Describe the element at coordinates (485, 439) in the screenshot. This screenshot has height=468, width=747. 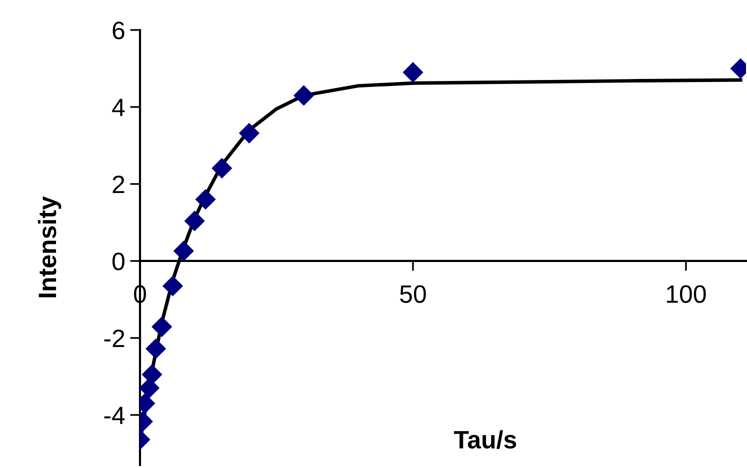
I see `x-axis-title: Tau/s` at that location.